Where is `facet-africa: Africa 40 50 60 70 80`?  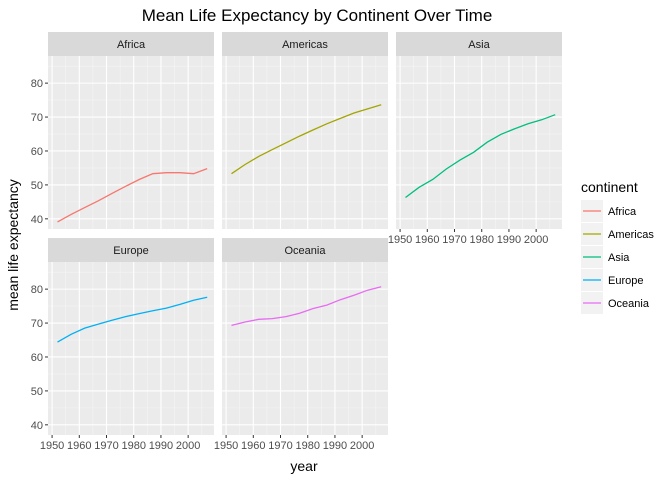 facet-africa: Africa 40 50 60 70 80 is located at coordinates (122, 130).